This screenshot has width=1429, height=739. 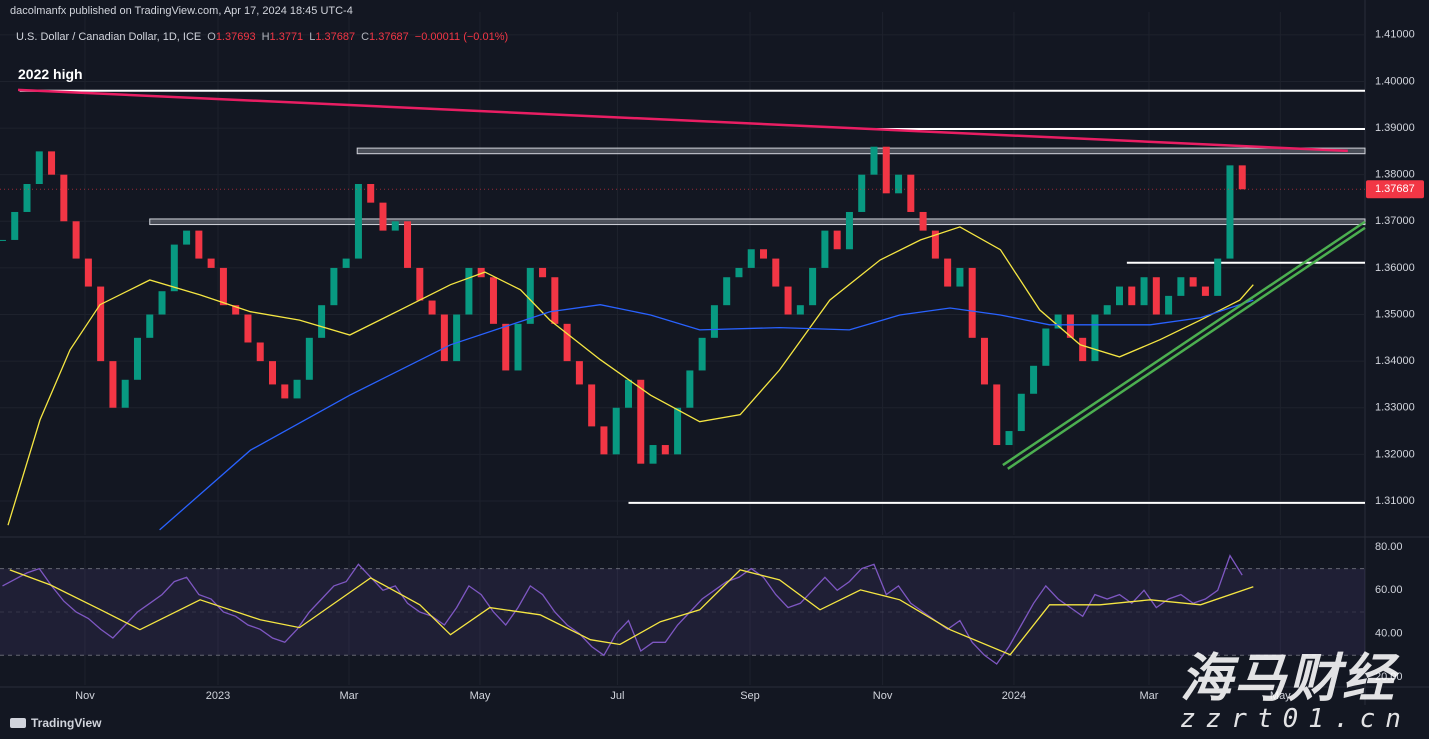 What do you see at coordinates (1389, 677) in the screenshot?
I see `y-tick-label: 20.00` at bounding box center [1389, 677].